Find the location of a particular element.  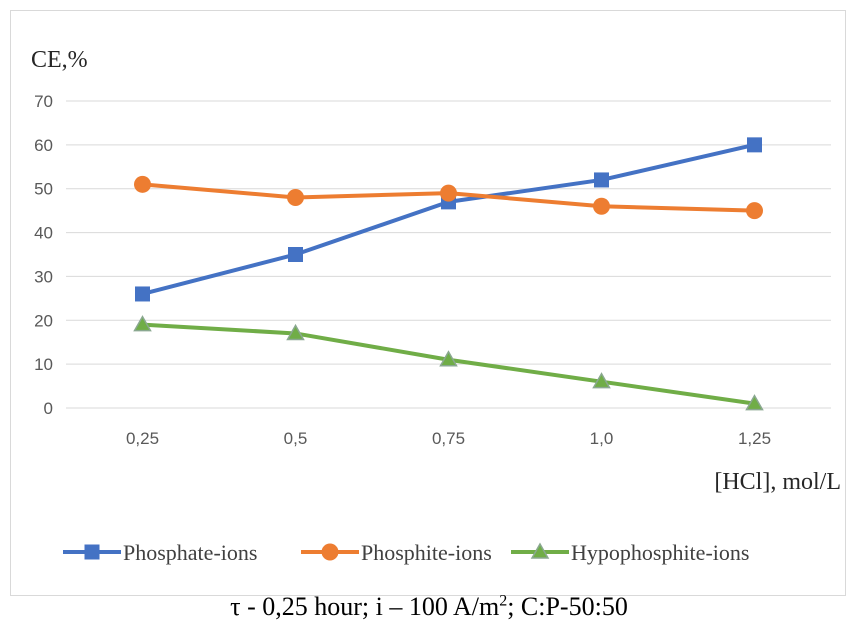

y-axis-title: CE,% is located at coordinates (59, 60).